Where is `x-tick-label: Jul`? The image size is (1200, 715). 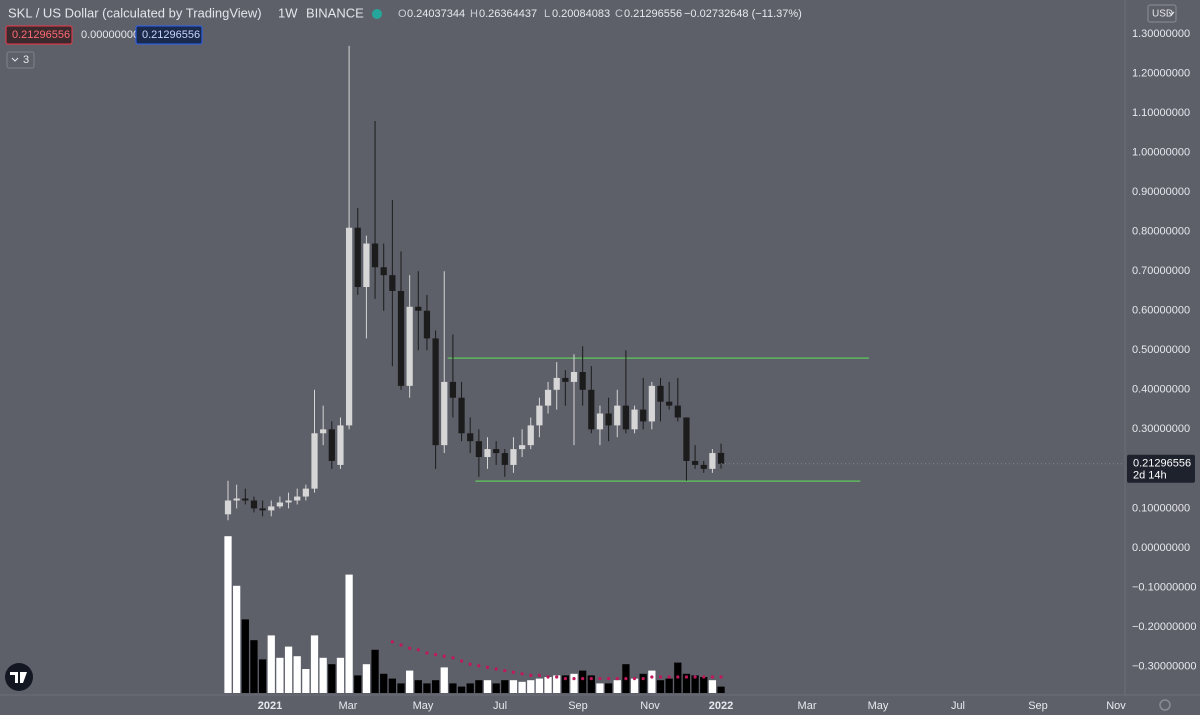
x-tick-label: Jul is located at coordinates (500, 706).